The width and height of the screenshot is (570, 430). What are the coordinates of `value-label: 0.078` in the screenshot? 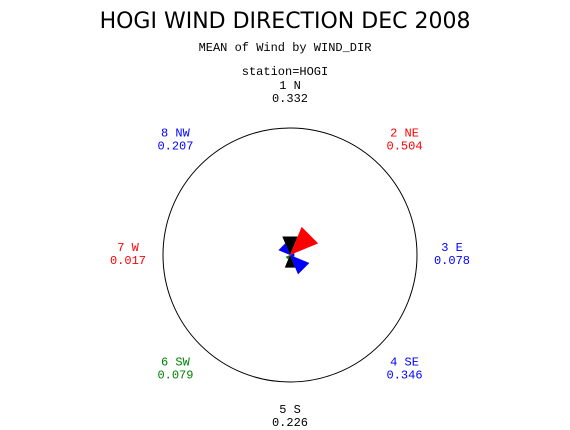 It's located at (452, 261).